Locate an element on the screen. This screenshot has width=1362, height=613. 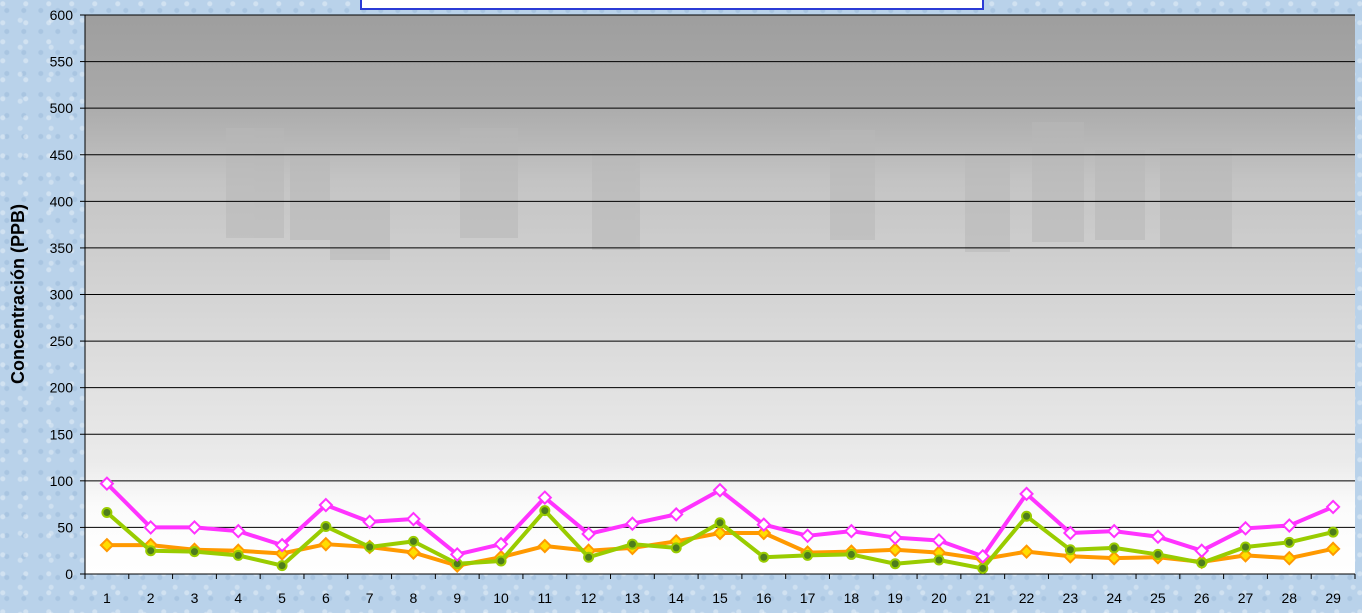
x-tick-label: 1 is located at coordinates (107, 598).